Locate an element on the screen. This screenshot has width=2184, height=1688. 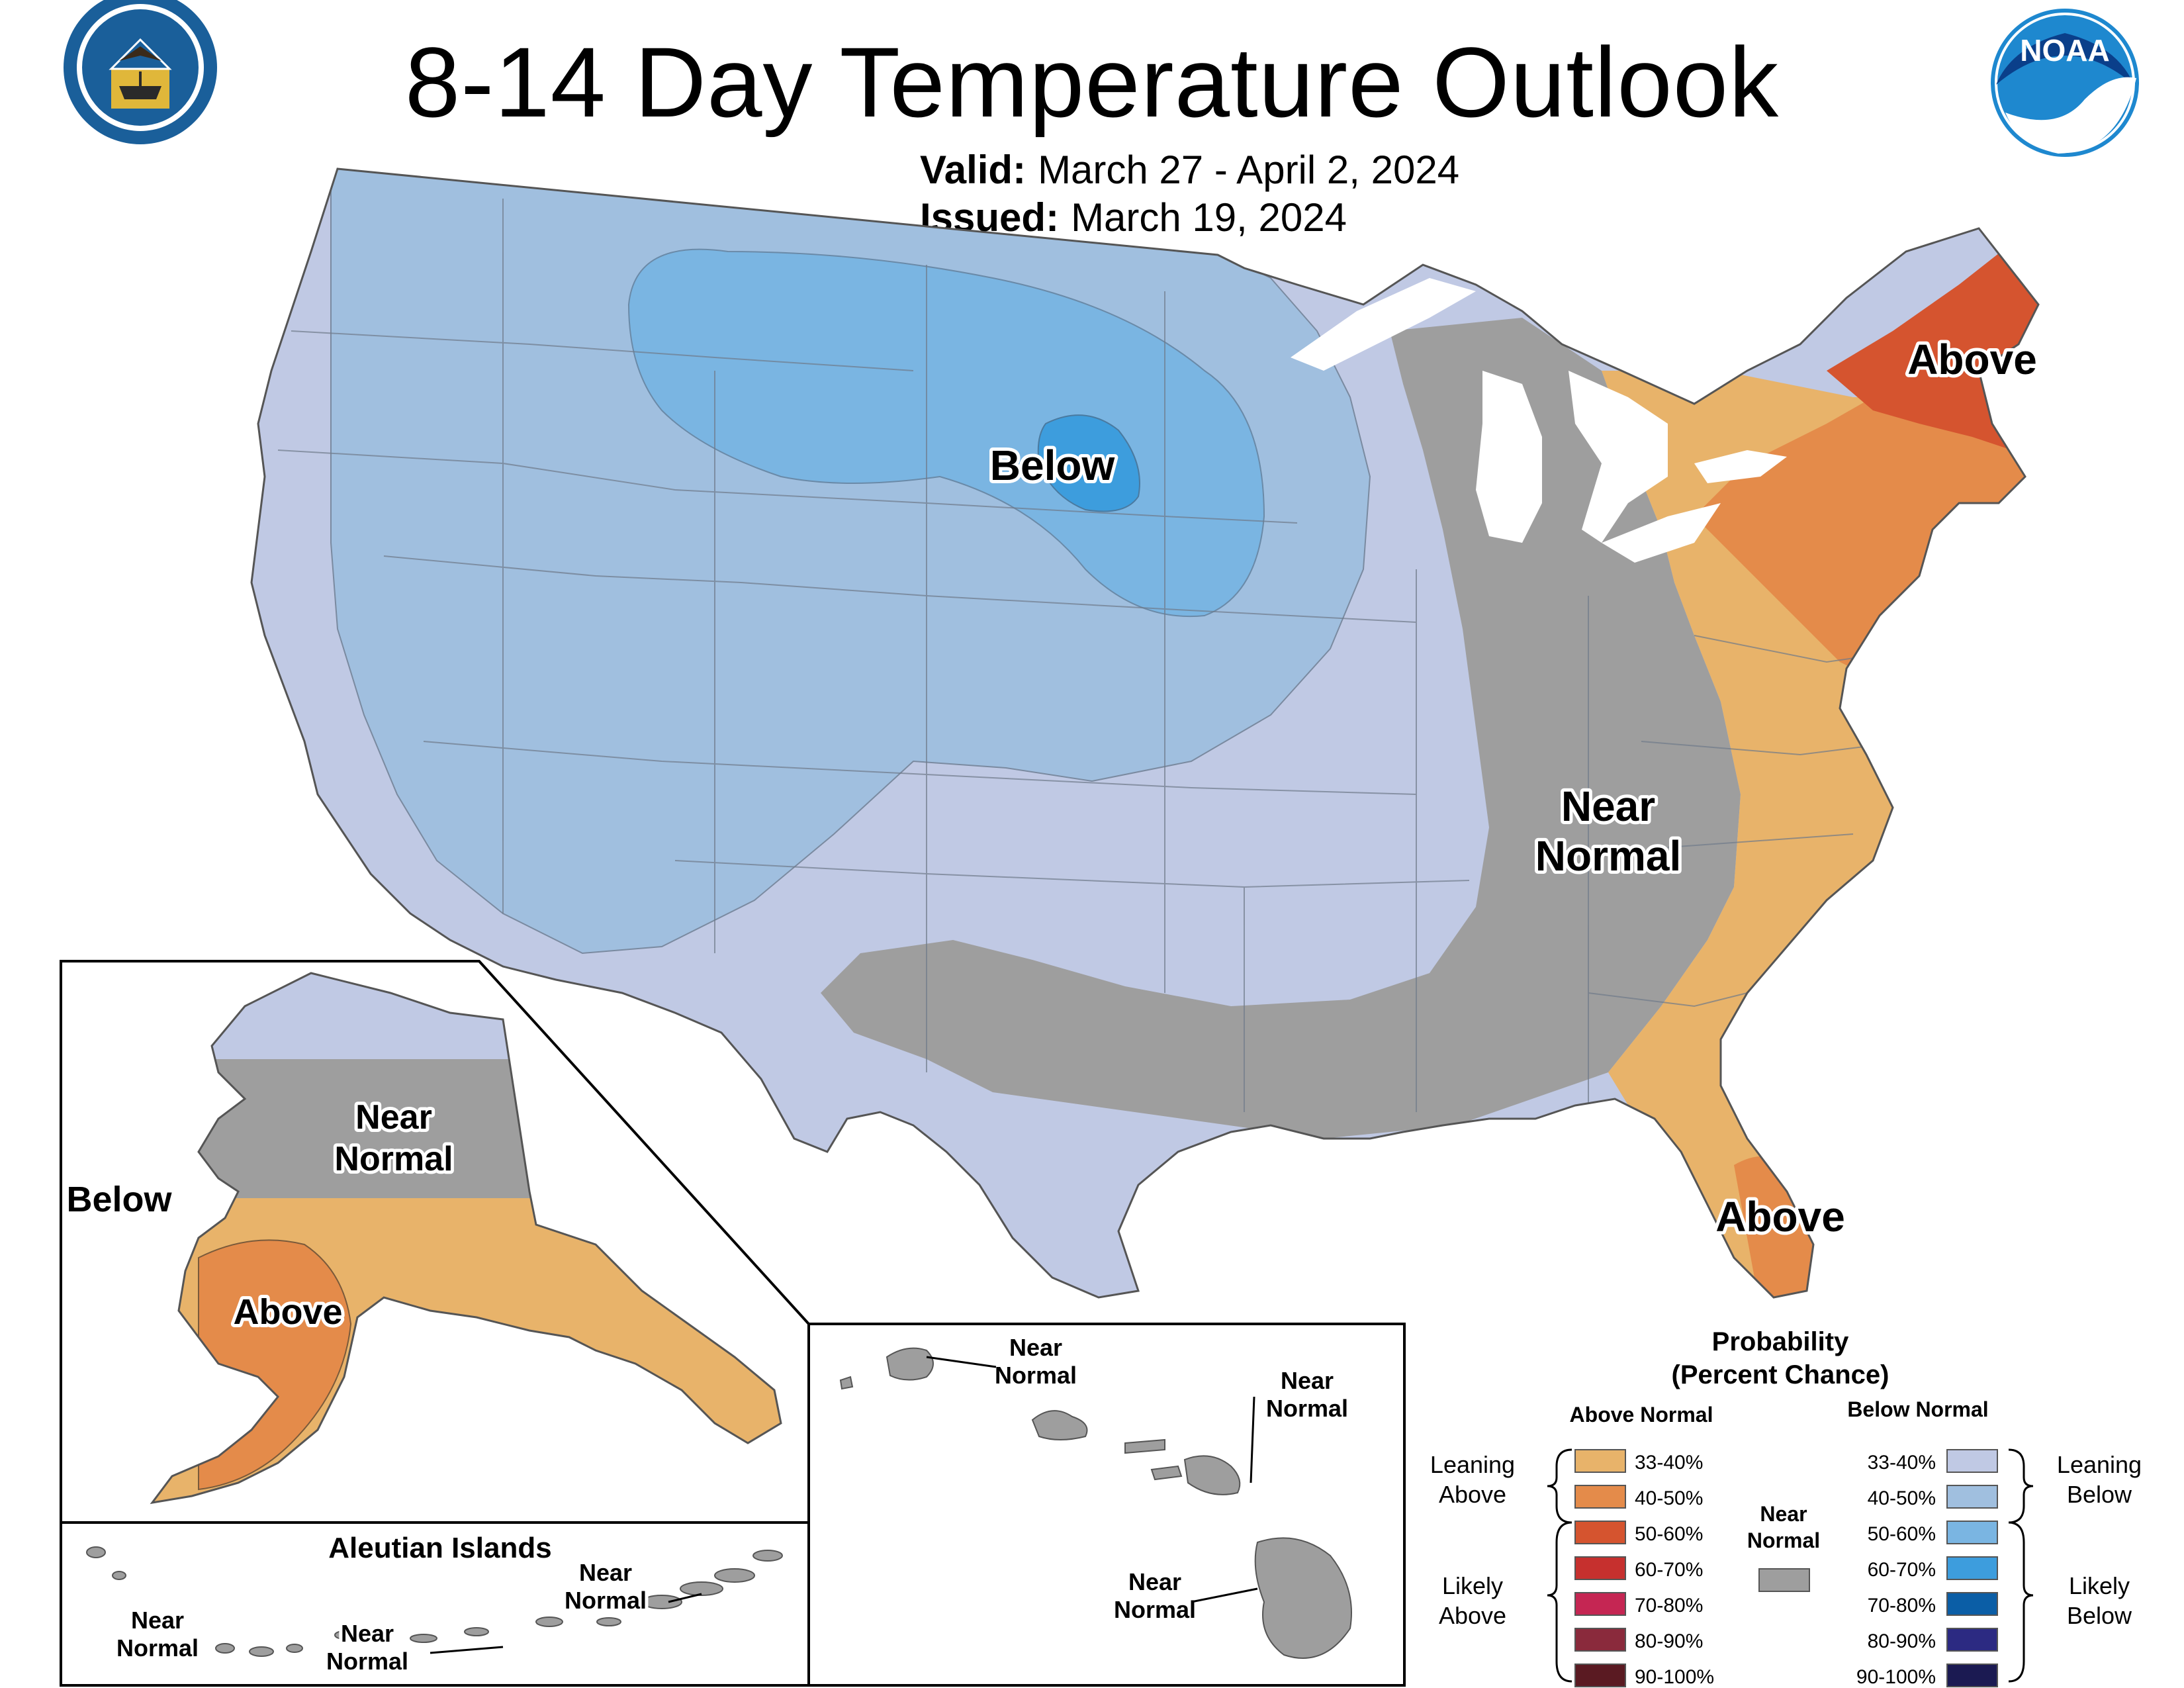
page-title: 8-14 Day Temperature Outlook is located at coordinates (1092, 82).